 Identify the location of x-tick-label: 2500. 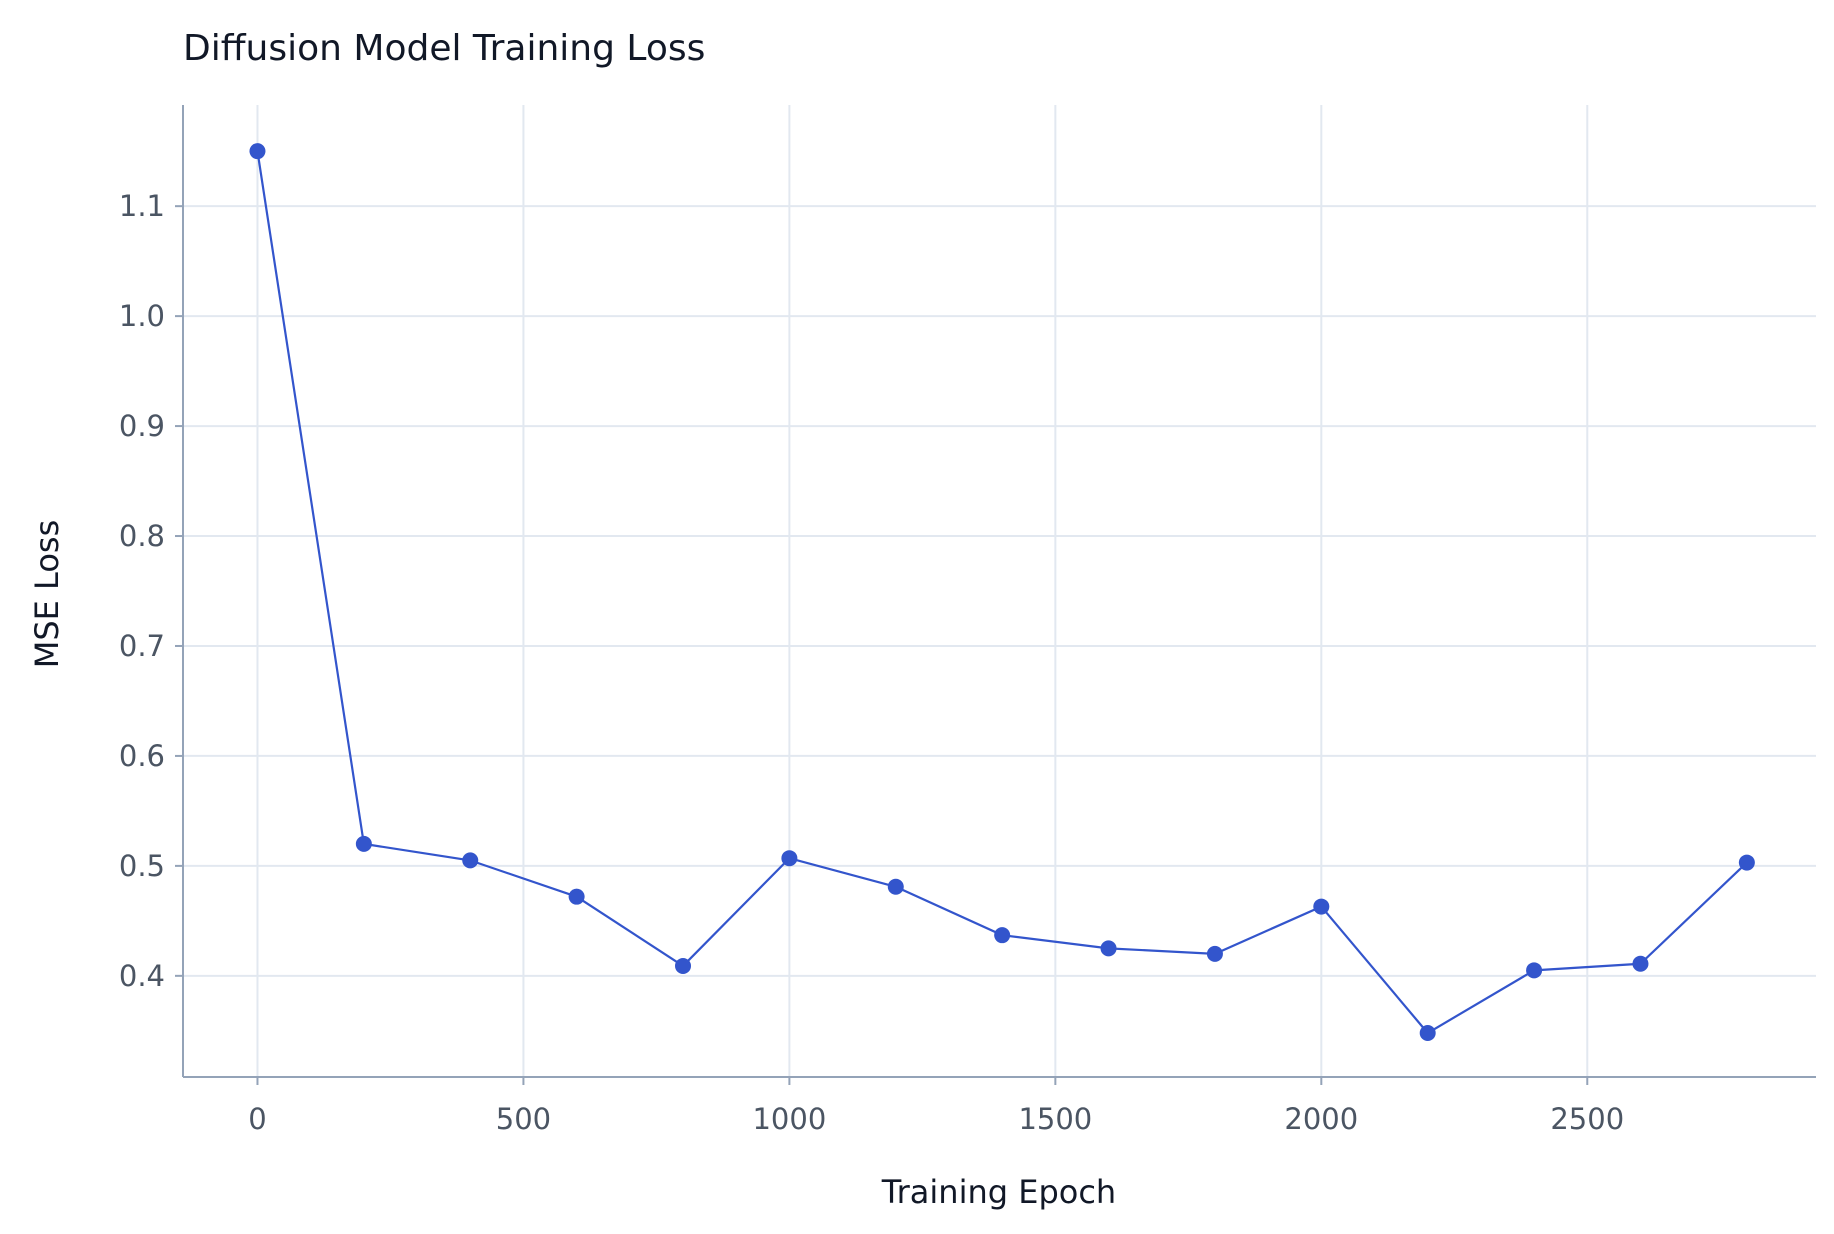
(1587, 1119).